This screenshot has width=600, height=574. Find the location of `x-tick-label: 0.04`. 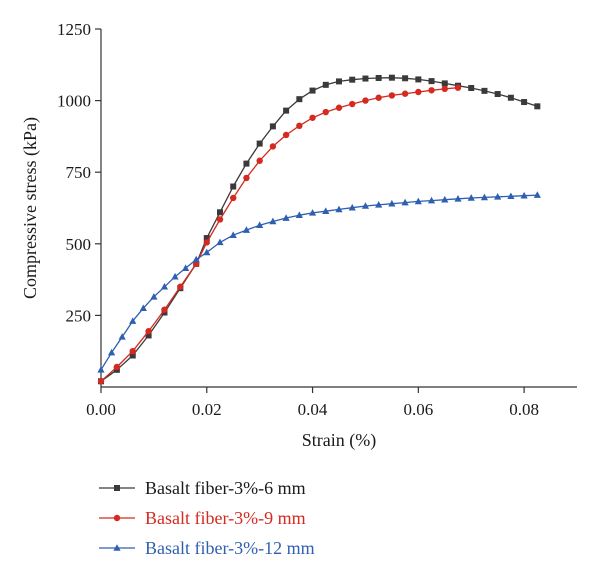

x-tick-label: 0.04 is located at coordinates (313, 409).